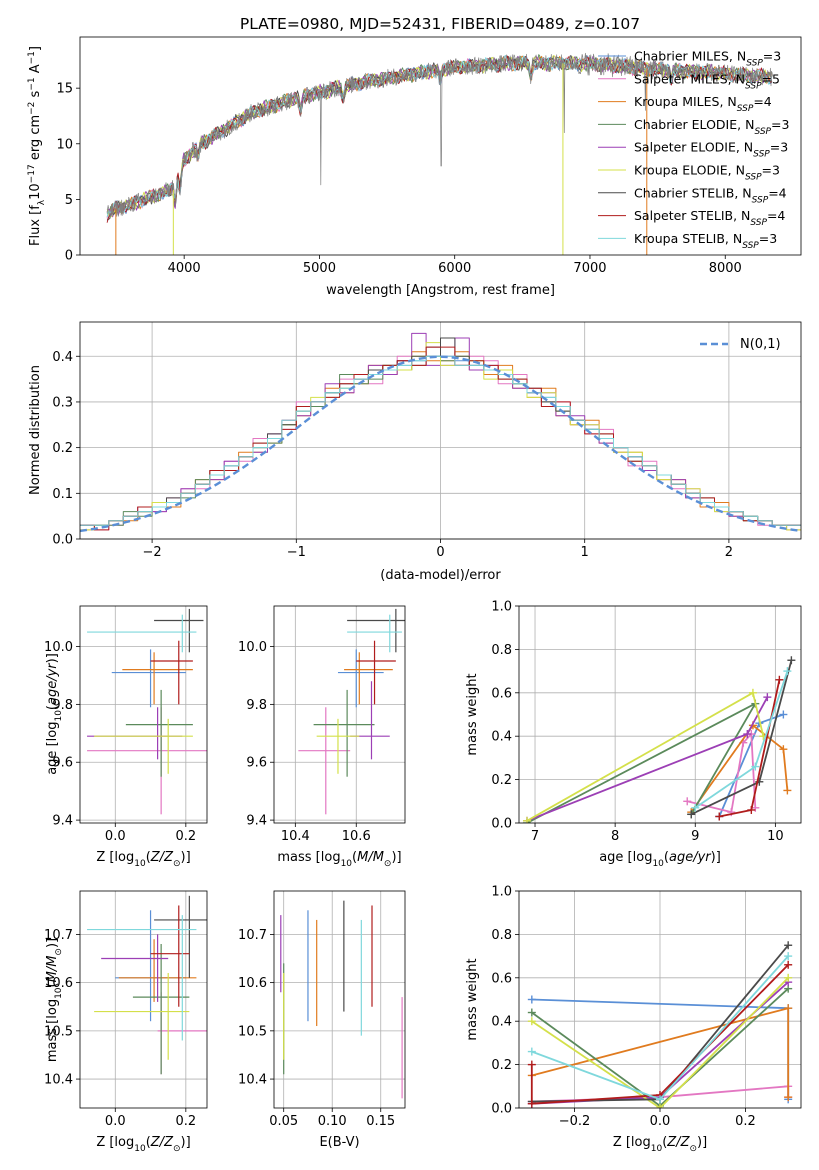  I want to click on y-axis-label: Normed distribution, so click(35, 430).